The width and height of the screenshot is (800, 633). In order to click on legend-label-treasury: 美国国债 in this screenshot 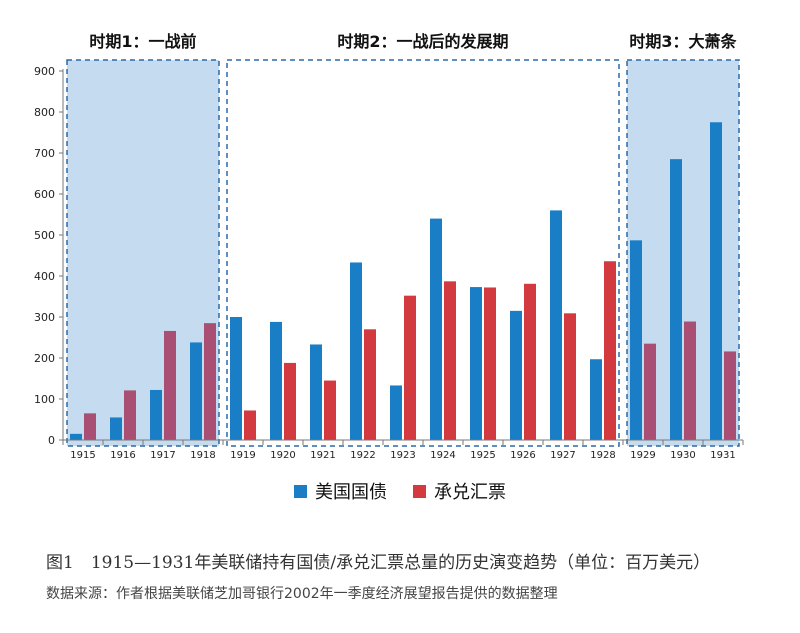, I will do `click(351, 492)`.